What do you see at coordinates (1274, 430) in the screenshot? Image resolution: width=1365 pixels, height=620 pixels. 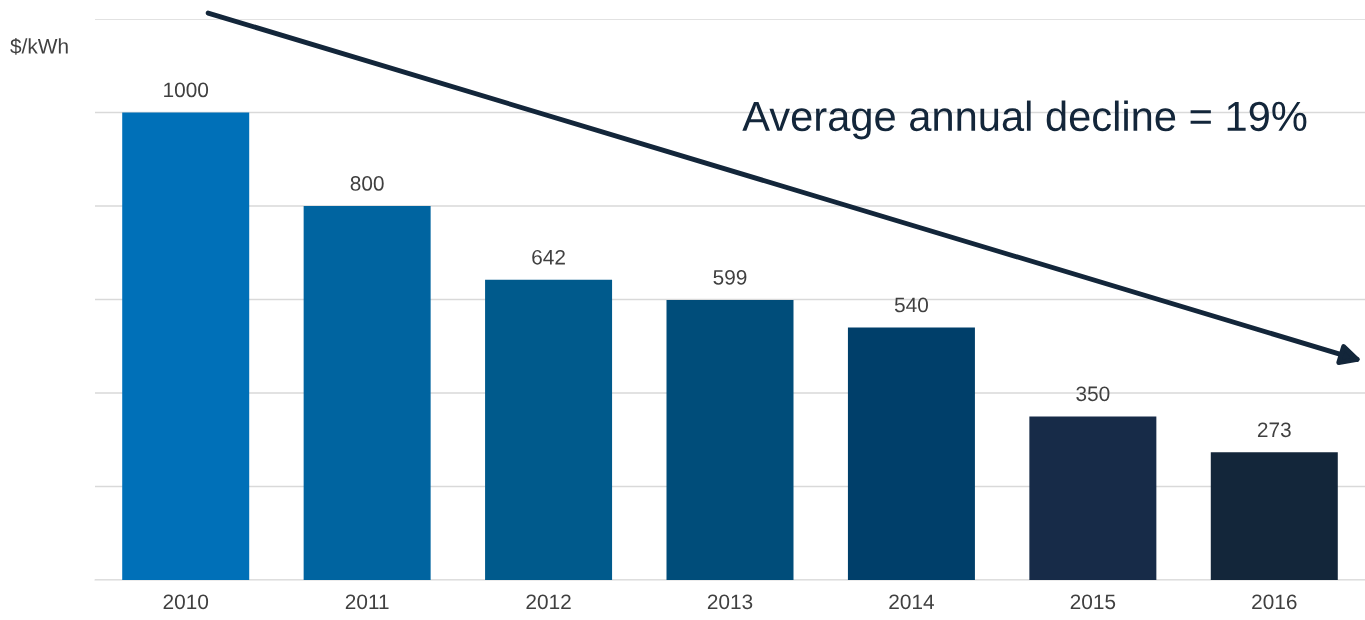 I see `data-label: 273` at bounding box center [1274, 430].